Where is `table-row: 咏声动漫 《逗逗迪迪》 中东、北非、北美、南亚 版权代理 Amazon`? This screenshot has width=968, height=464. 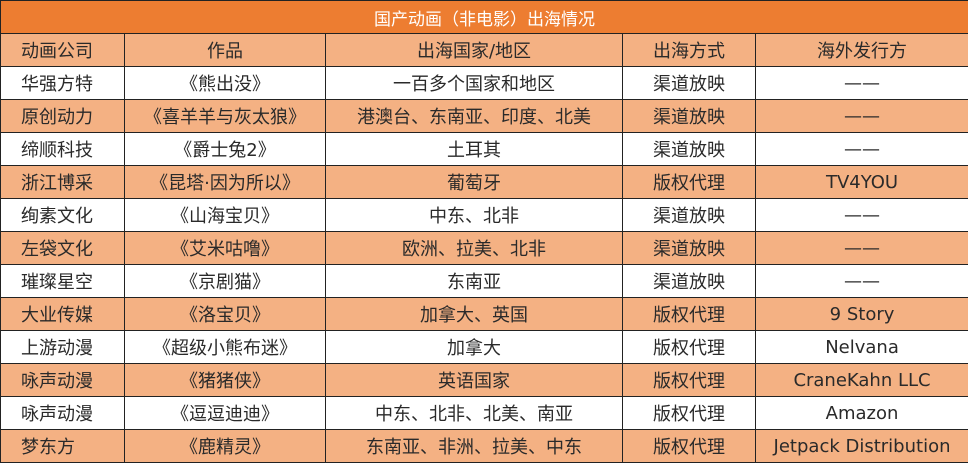
table-row: 咏声动漫 《逗逗迪迪》 中东、北非、北美、南亚 版权代理 Amazon is located at coordinates (484, 413).